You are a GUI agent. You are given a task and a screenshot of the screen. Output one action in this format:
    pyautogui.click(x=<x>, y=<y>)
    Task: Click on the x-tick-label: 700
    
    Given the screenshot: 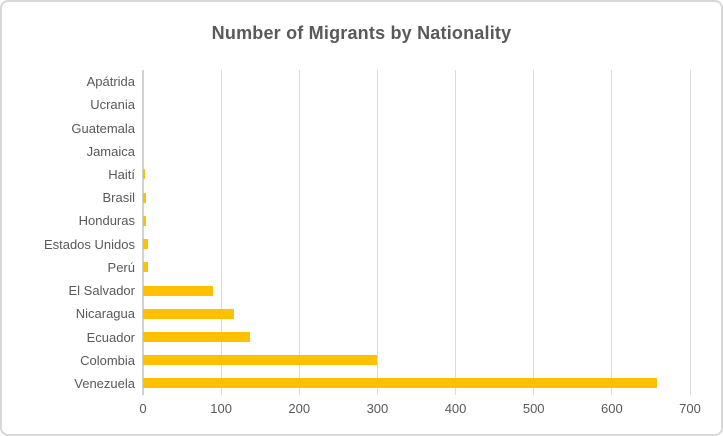 What is the action you would take?
    pyautogui.click(x=690, y=408)
    